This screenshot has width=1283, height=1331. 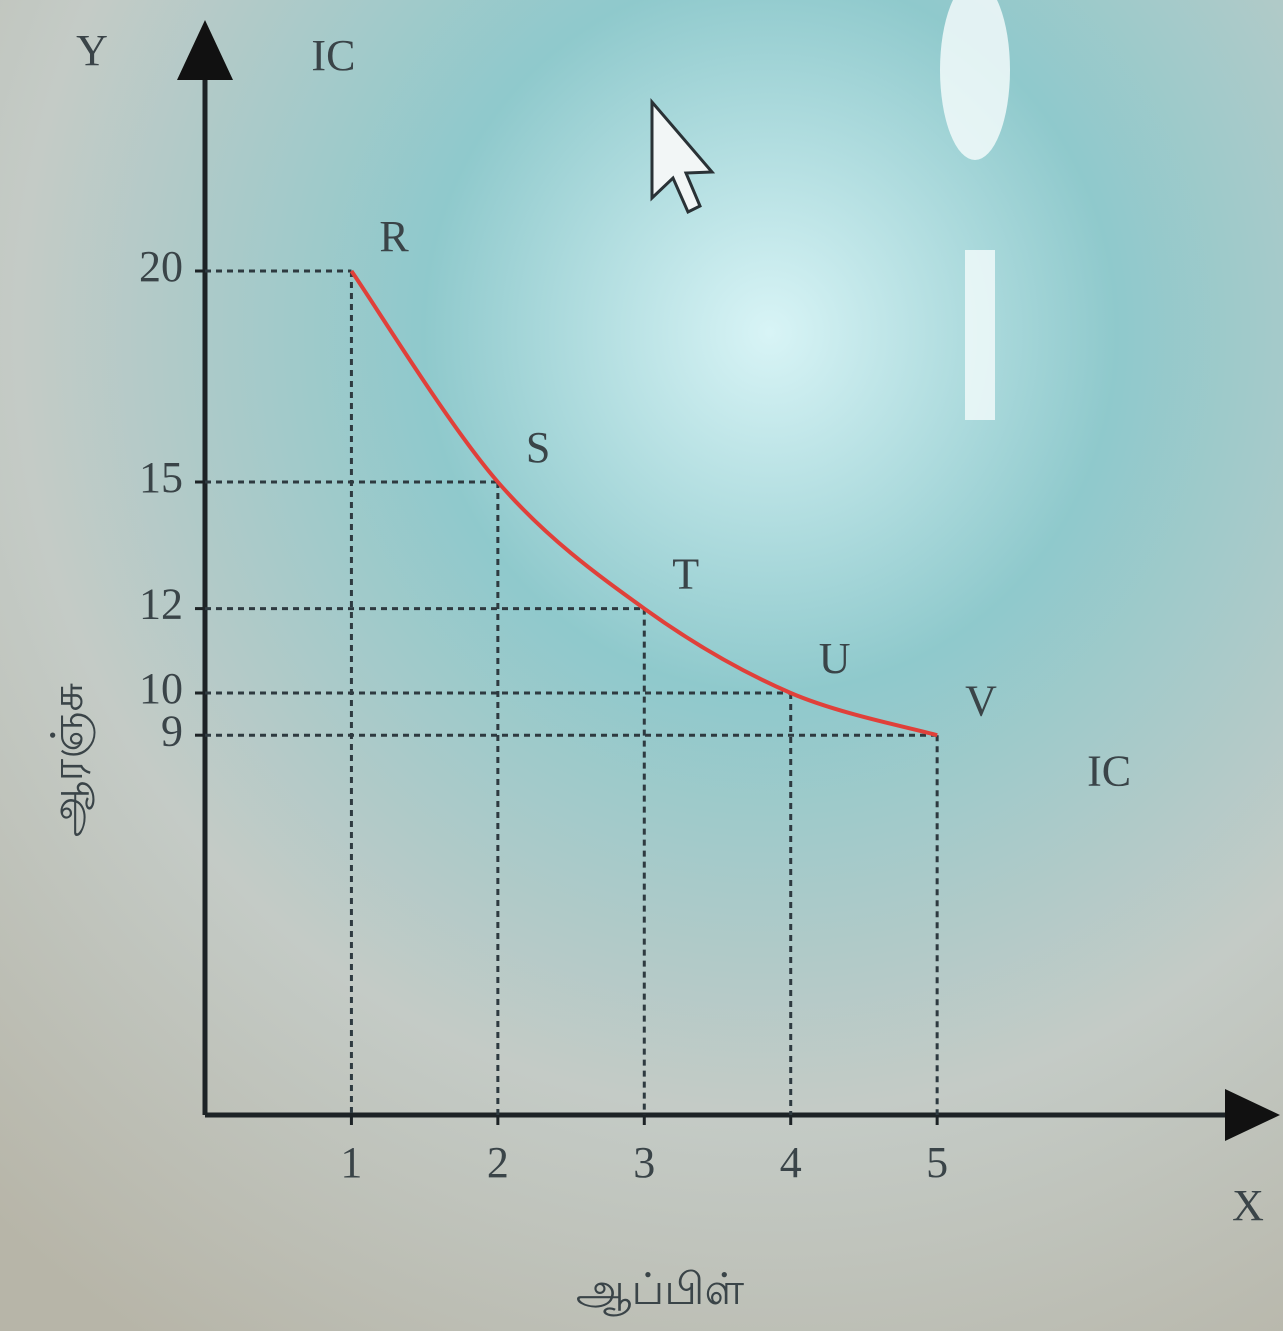 I want to click on y-tick-label: 9, so click(x=172, y=730).